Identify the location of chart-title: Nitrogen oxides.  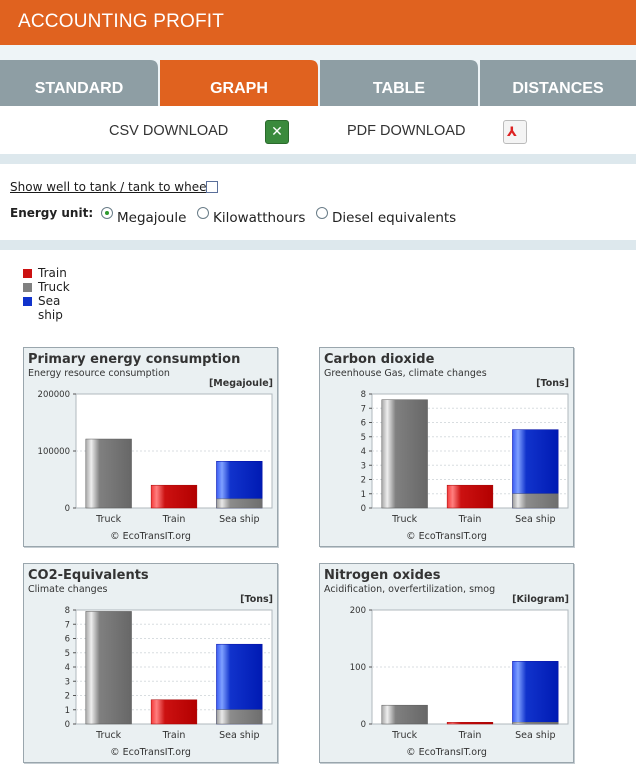
(382, 575).